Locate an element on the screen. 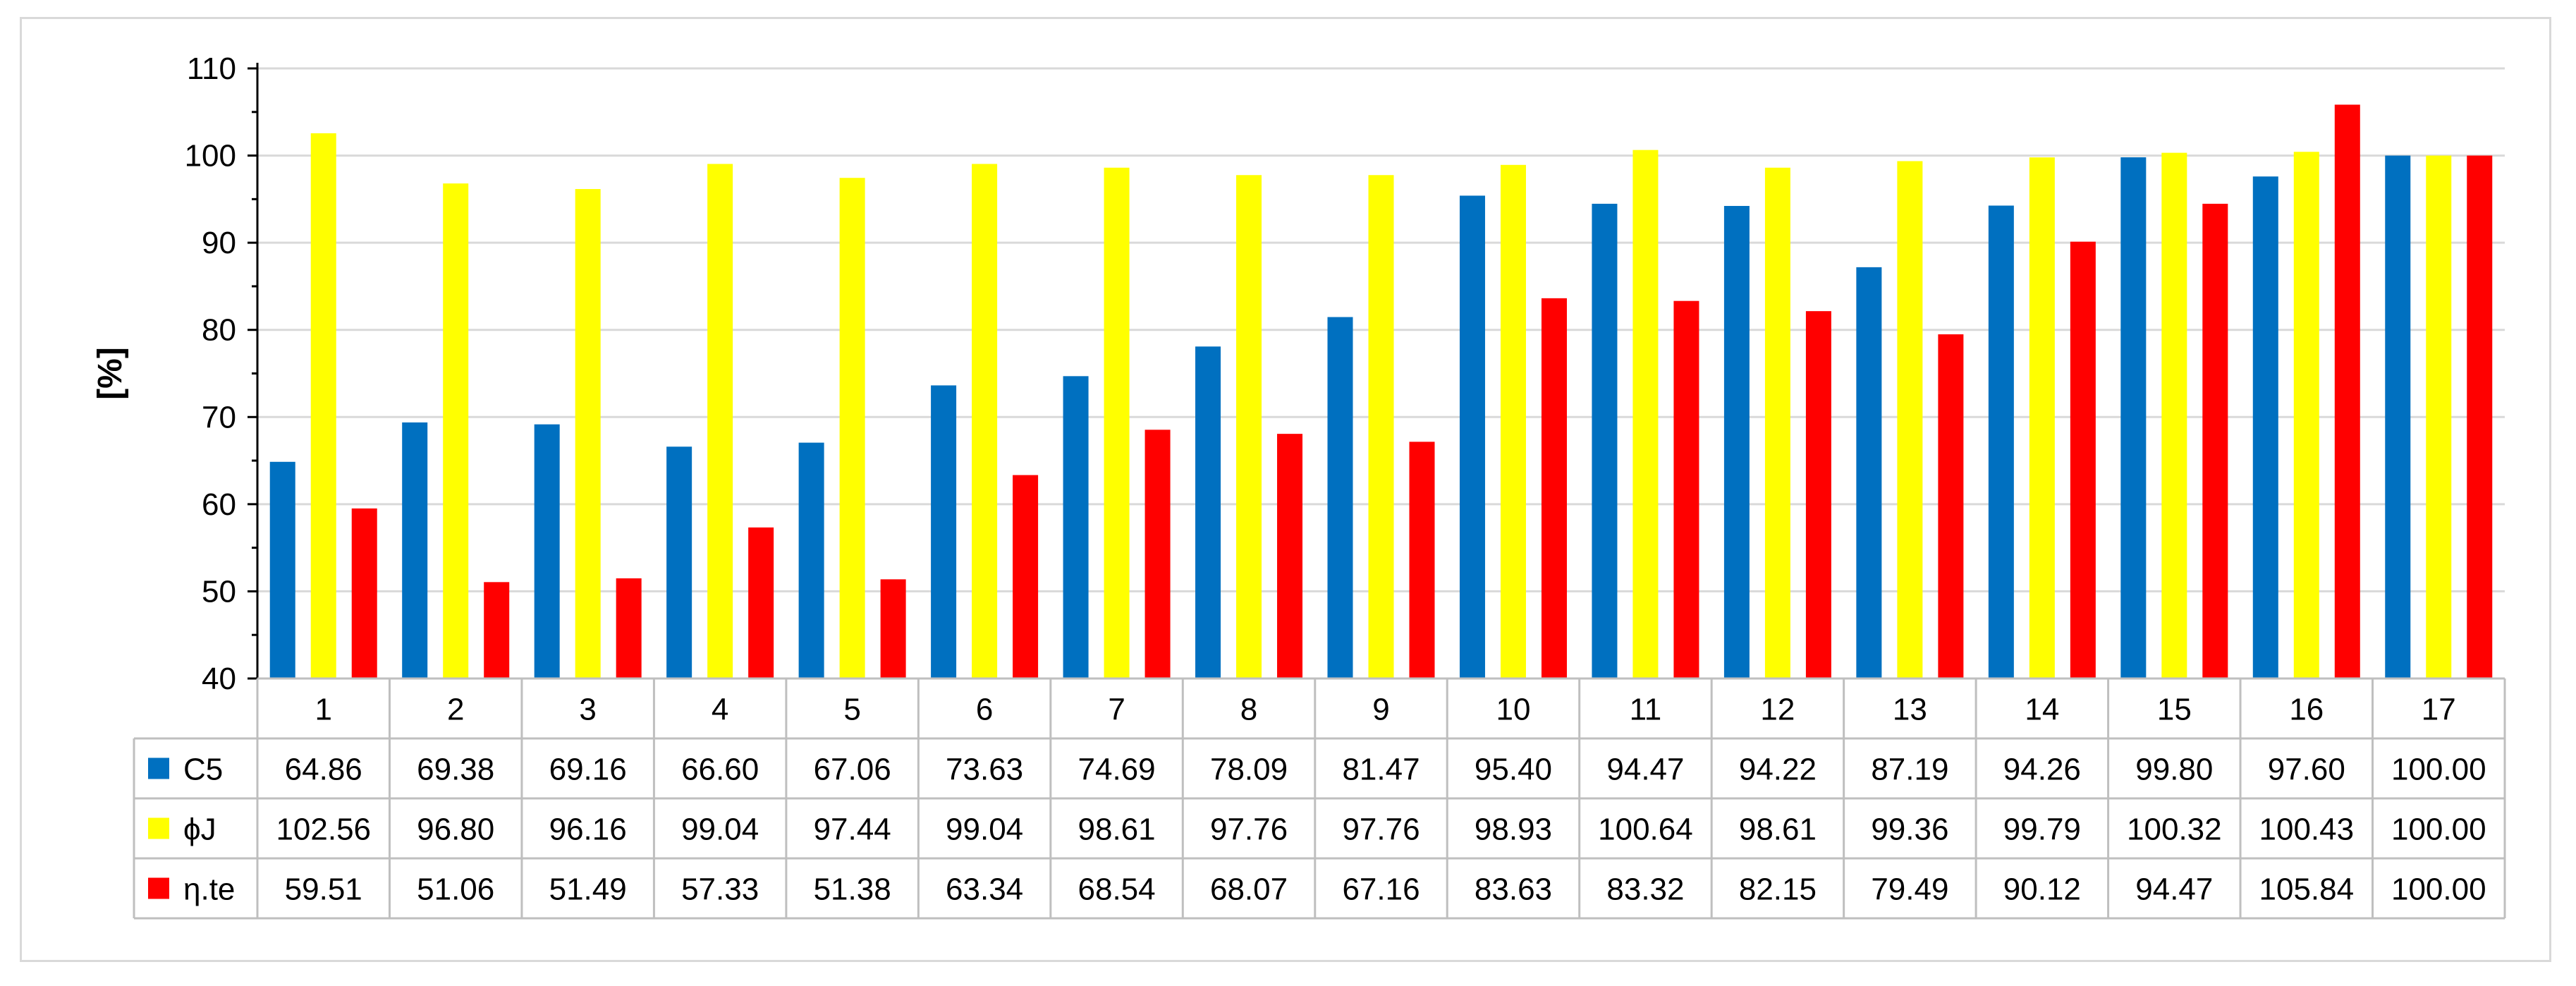 The image size is (2576, 986). data-label: 51.06 is located at coordinates (456, 889).